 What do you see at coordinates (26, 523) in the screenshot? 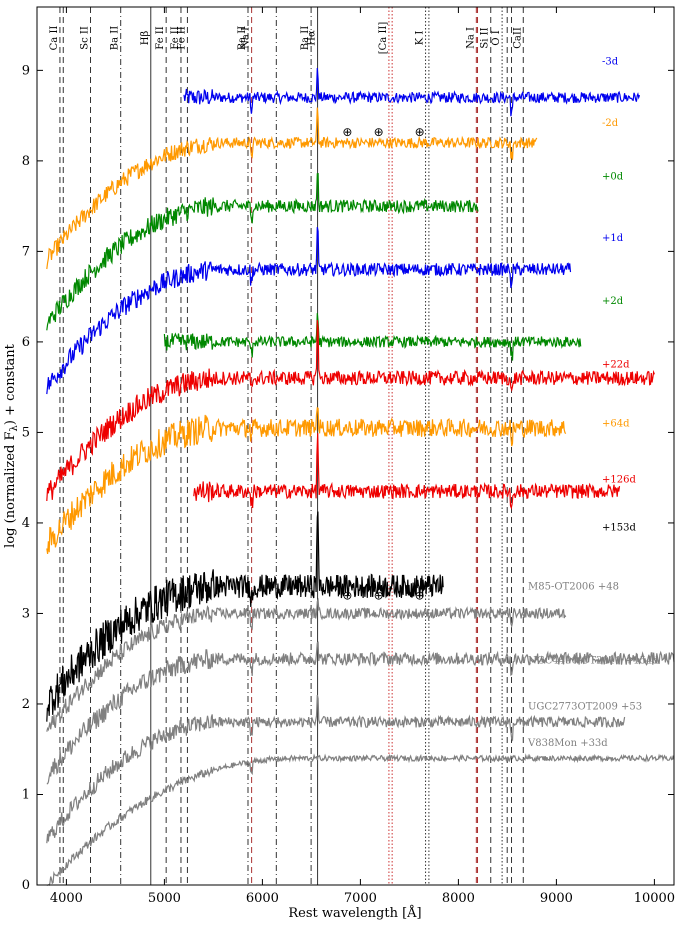
I see `y-tick-label-4: 4` at bounding box center [26, 523].